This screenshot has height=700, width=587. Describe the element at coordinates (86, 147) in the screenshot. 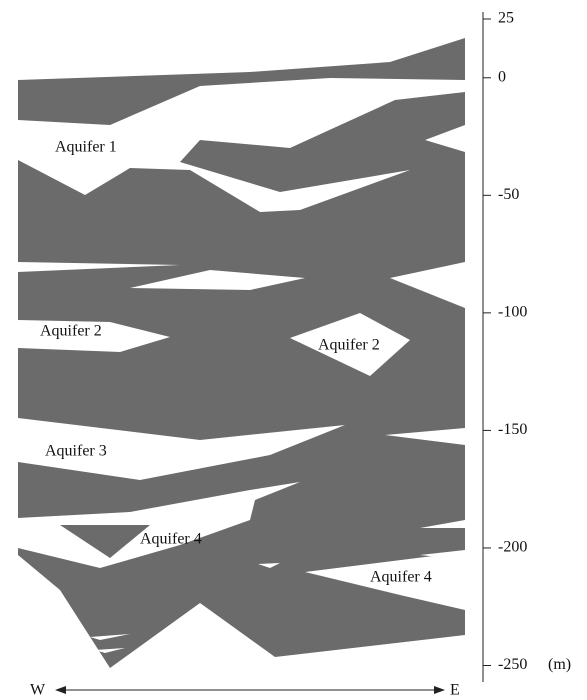

I see `aquifer-label: Aquifer 1` at that location.